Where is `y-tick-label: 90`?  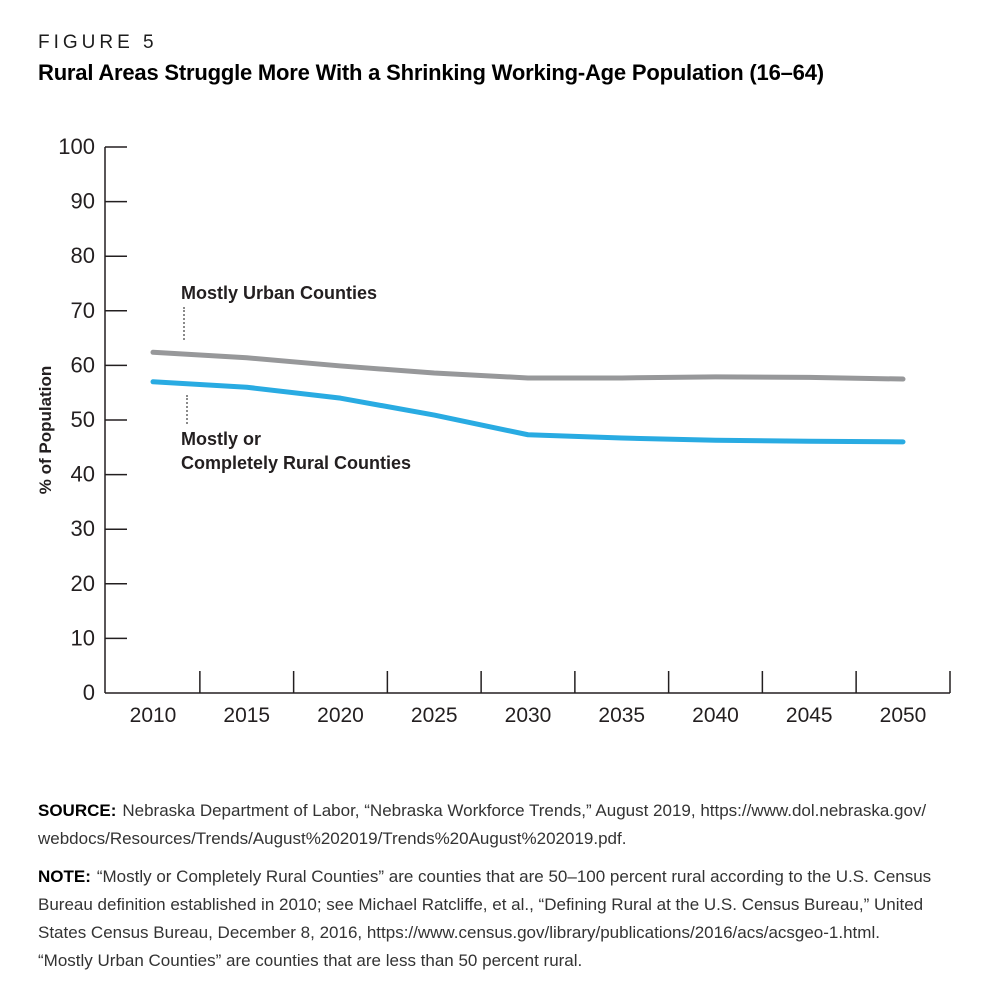
y-tick-label: 90 is located at coordinates (83, 201).